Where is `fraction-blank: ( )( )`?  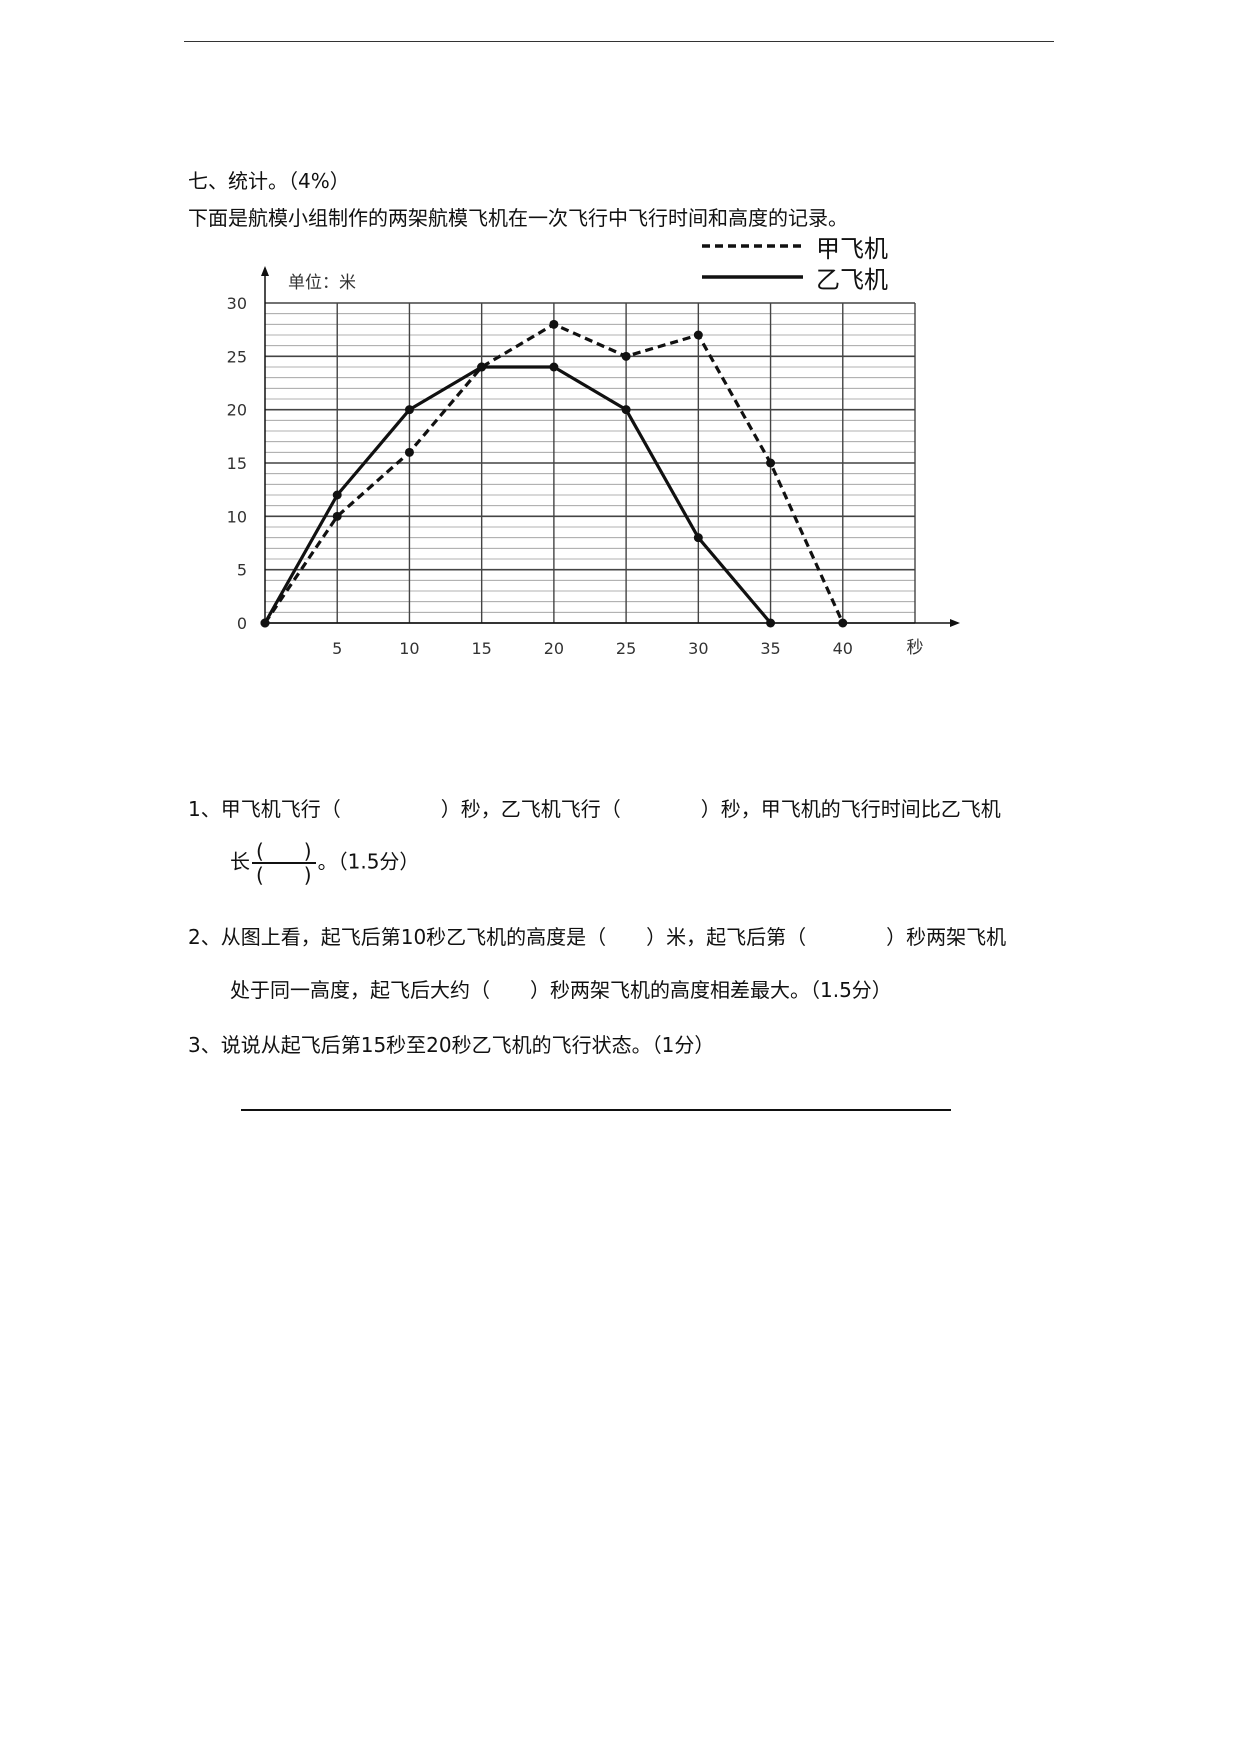
fraction-blank: ( )( ) is located at coordinates (284, 863).